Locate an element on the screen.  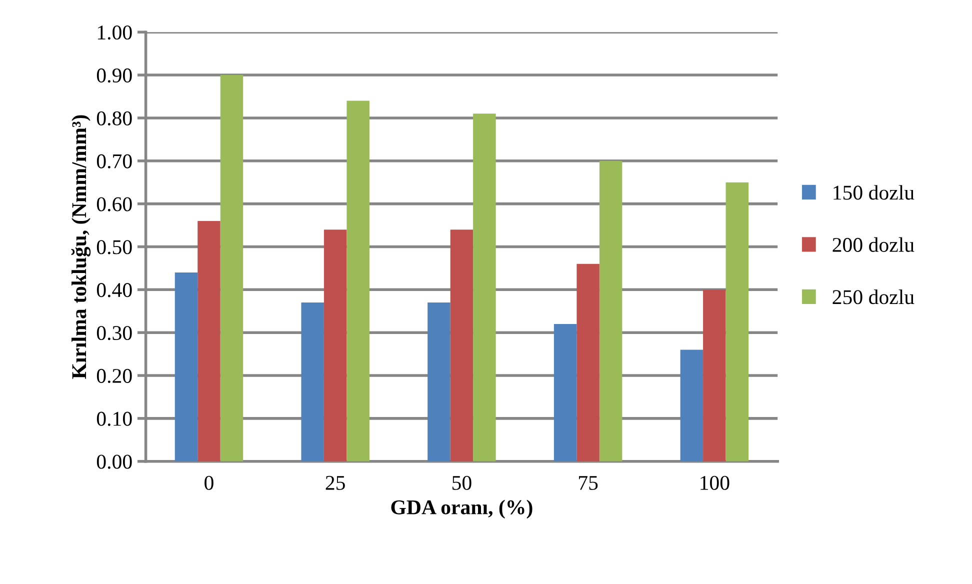
legend-label: 250 dozlu is located at coordinates (873, 297).